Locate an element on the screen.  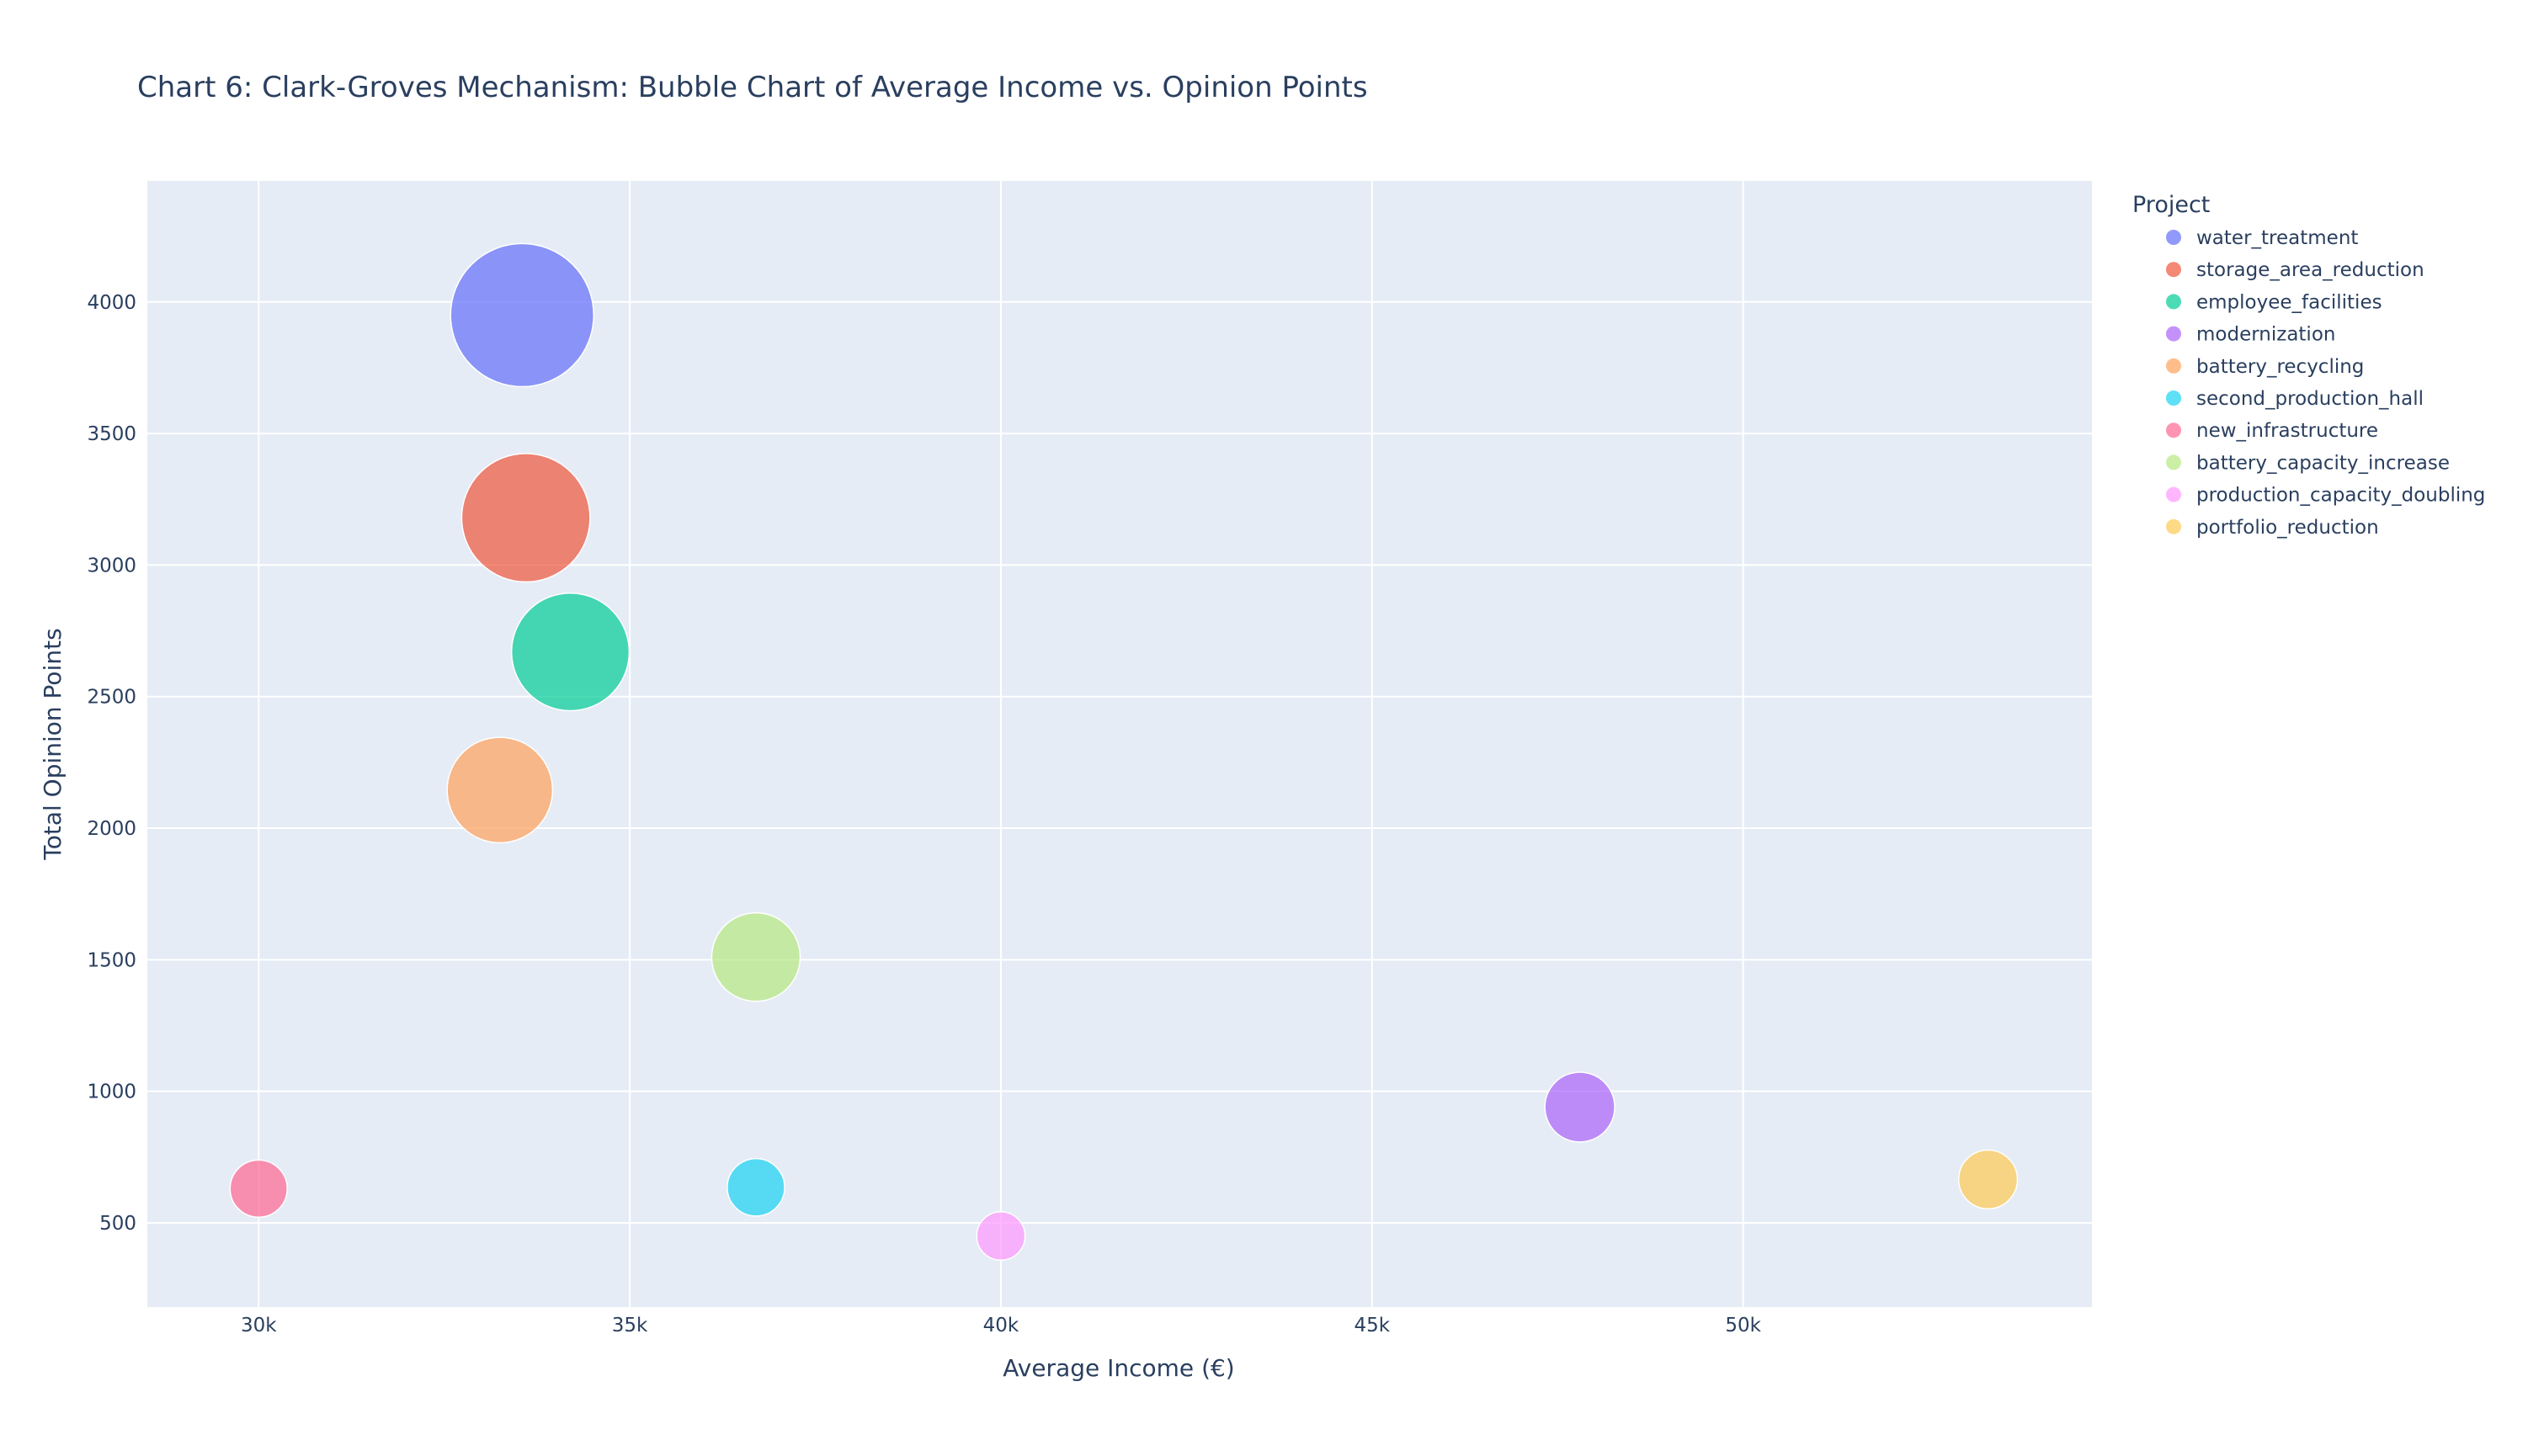
legend-label: modernization is located at coordinates (2265, 335).